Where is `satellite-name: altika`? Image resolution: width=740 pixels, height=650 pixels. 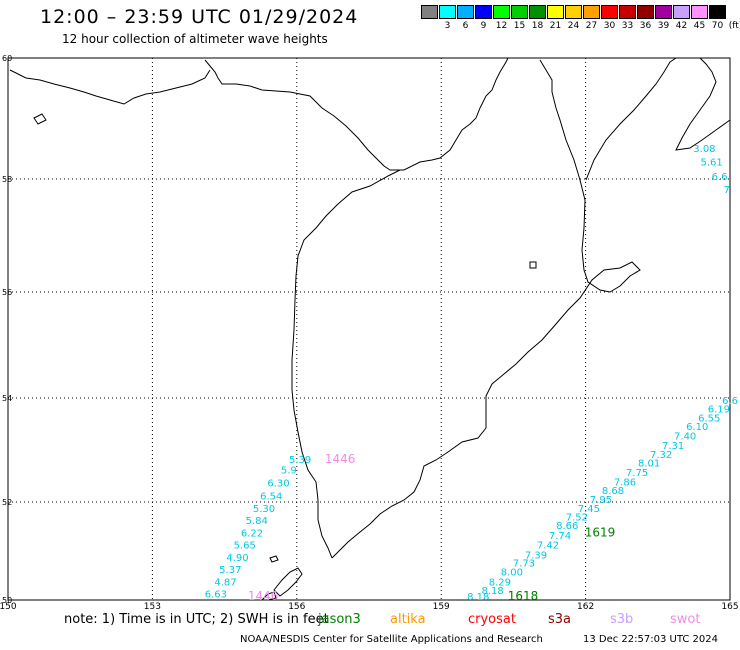 satellite-name: altika is located at coordinates (408, 619).